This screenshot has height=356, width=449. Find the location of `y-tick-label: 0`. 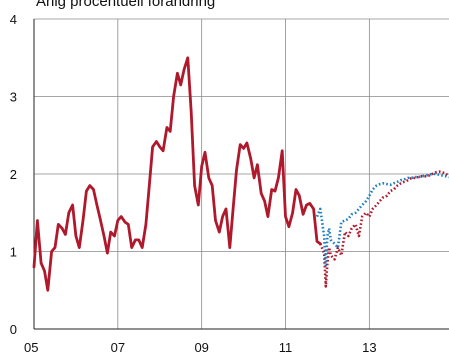

y-tick-label: 0 is located at coordinates (13, 329).